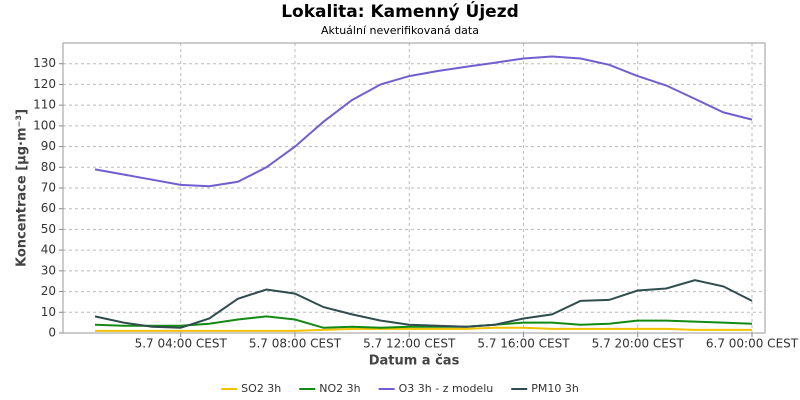 The image size is (800, 400). Describe the element at coordinates (409, 344) in the screenshot. I see `x-tick-label: 5.7 12:00 CEST` at that location.